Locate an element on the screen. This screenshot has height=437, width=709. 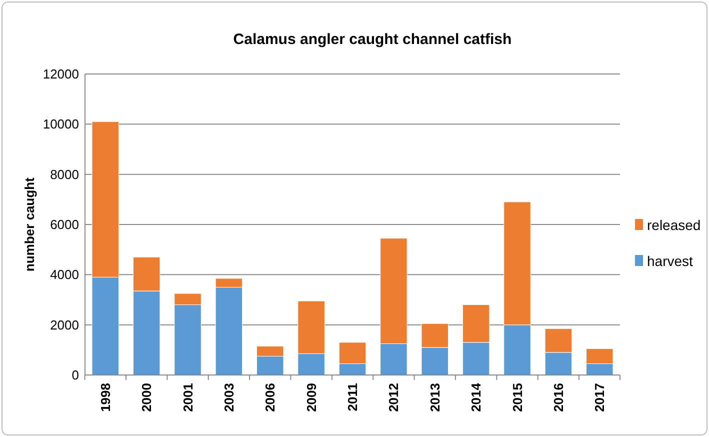
x-tick-label: 2014 is located at coordinates (476, 397).